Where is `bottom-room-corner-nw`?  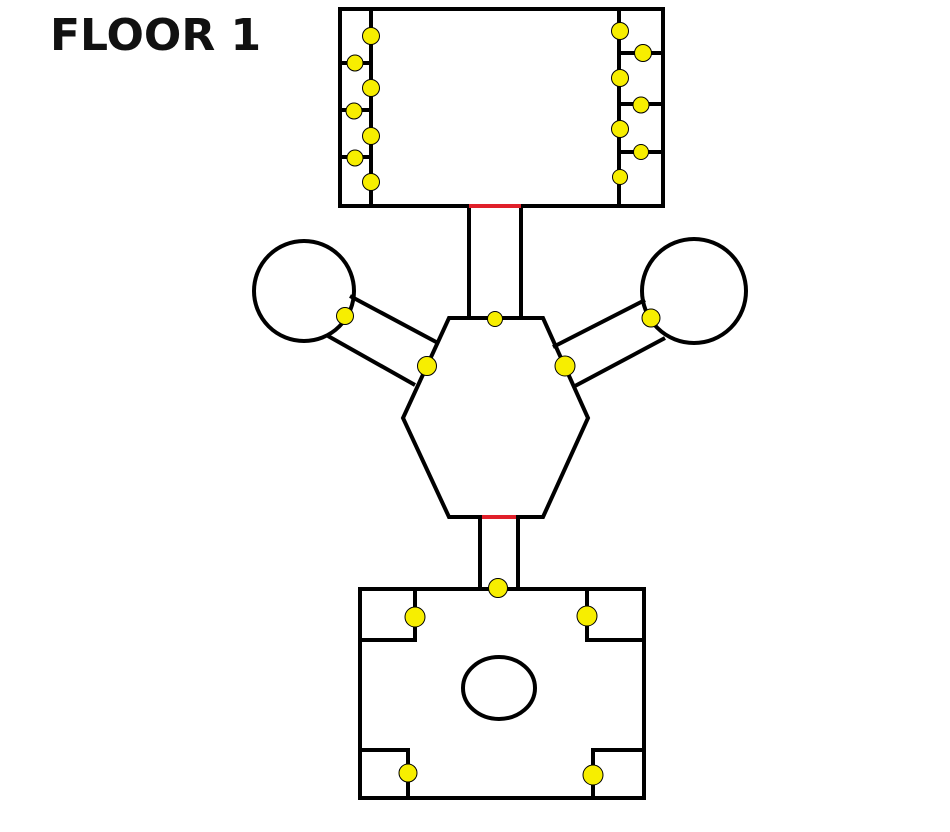
bottom-room-corner-nw is located at coordinates (388, 615).